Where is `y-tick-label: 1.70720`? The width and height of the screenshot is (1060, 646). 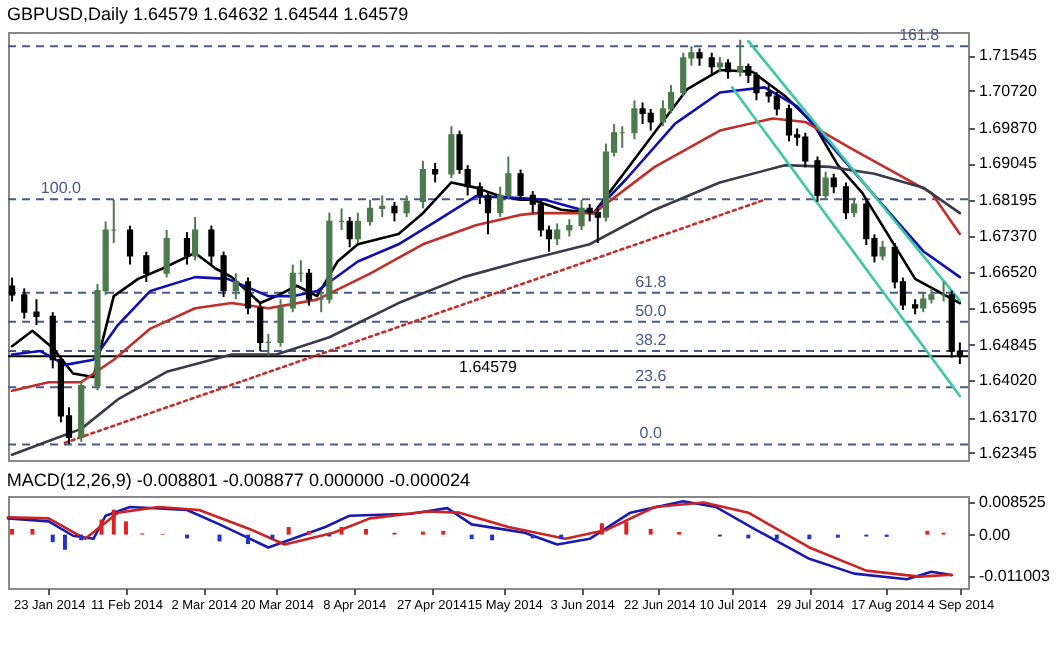
y-tick-label: 1.70720 is located at coordinates (1008, 90).